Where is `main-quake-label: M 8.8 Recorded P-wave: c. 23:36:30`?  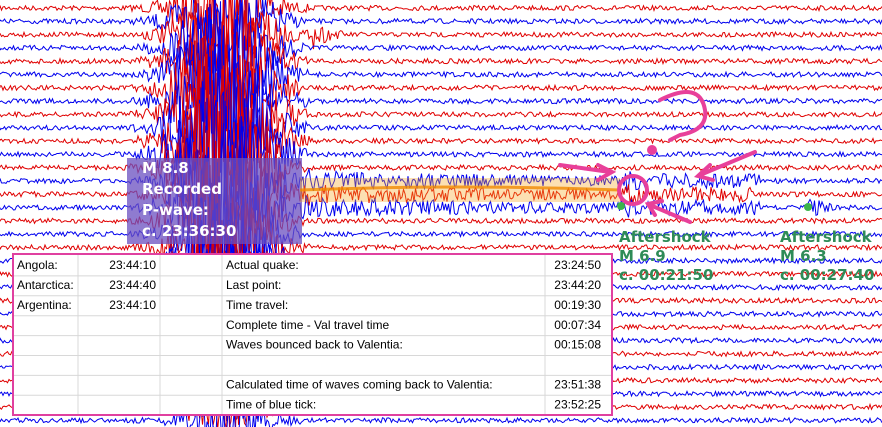
main-quake-label: M 8.8 Recorded P-wave: c. 23:36:30 is located at coordinates (189, 199).